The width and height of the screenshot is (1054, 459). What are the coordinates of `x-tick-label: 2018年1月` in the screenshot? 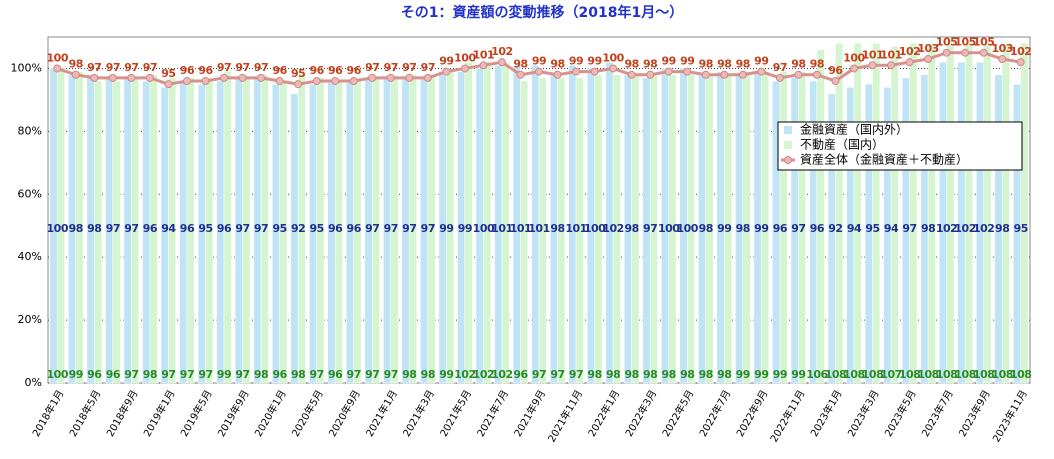 It's located at (47, 413).